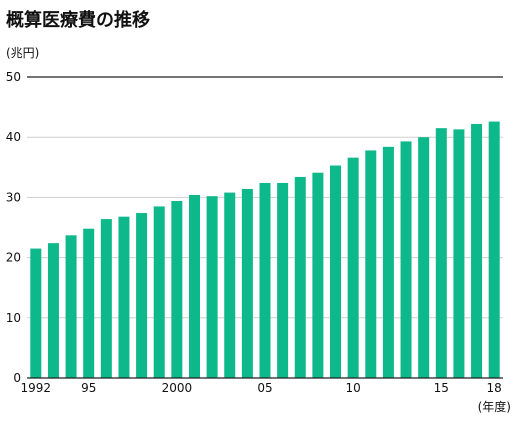 The image size is (521, 424). Describe the element at coordinates (441, 388) in the screenshot. I see `x-tick-label: 15` at that location.